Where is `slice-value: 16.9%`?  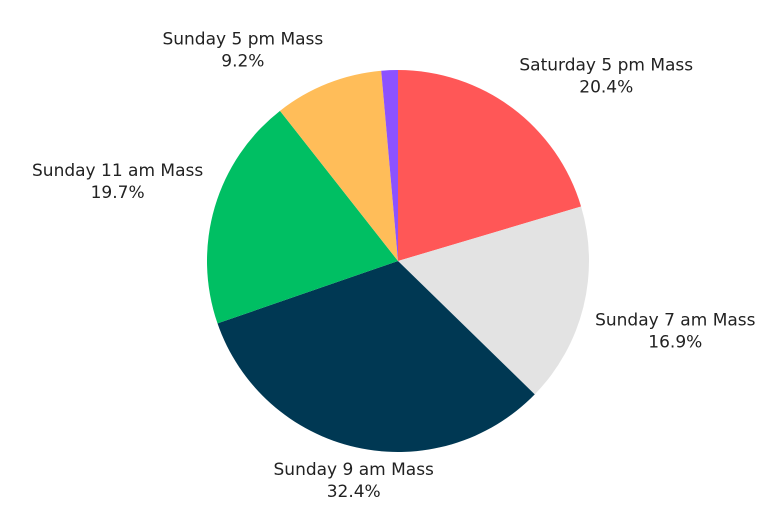 slice-value: 16.9% is located at coordinates (675, 343).